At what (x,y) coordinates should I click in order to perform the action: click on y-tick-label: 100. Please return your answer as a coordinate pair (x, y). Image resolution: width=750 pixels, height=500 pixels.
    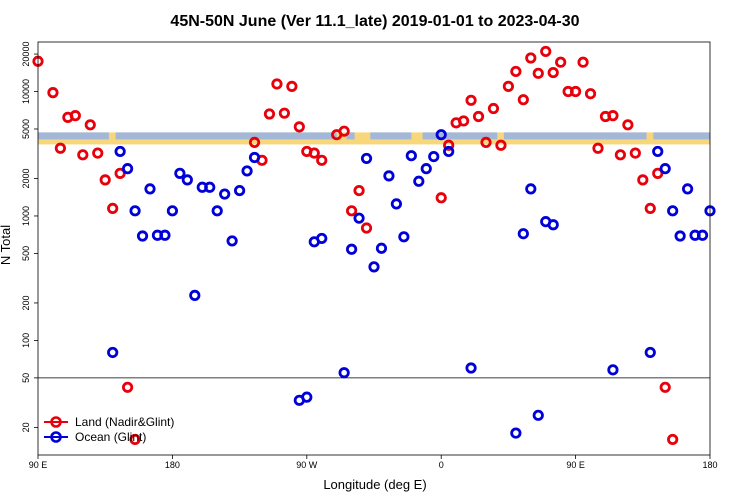
    Looking at the image, I should click on (26, 340).